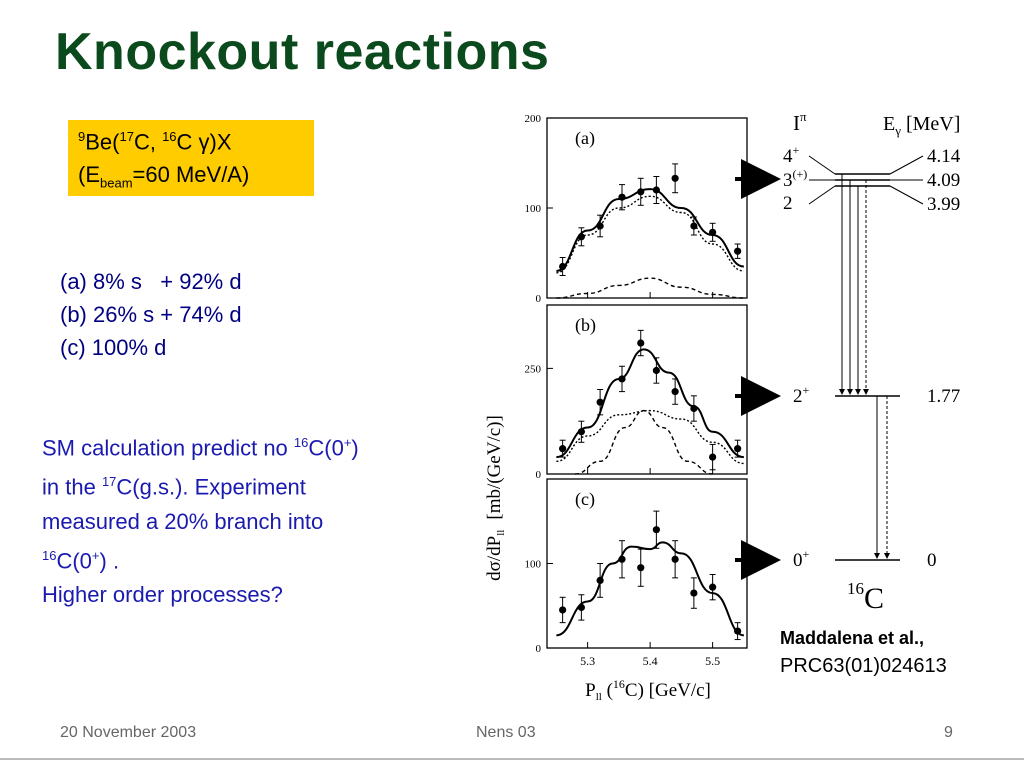 Image resolution: width=1024 pixels, height=768 pixels. What do you see at coordinates (921, 125) in the screenshot?
I see `energy-column-header: Eγ [MeV]` at bounding box center [921, 125].